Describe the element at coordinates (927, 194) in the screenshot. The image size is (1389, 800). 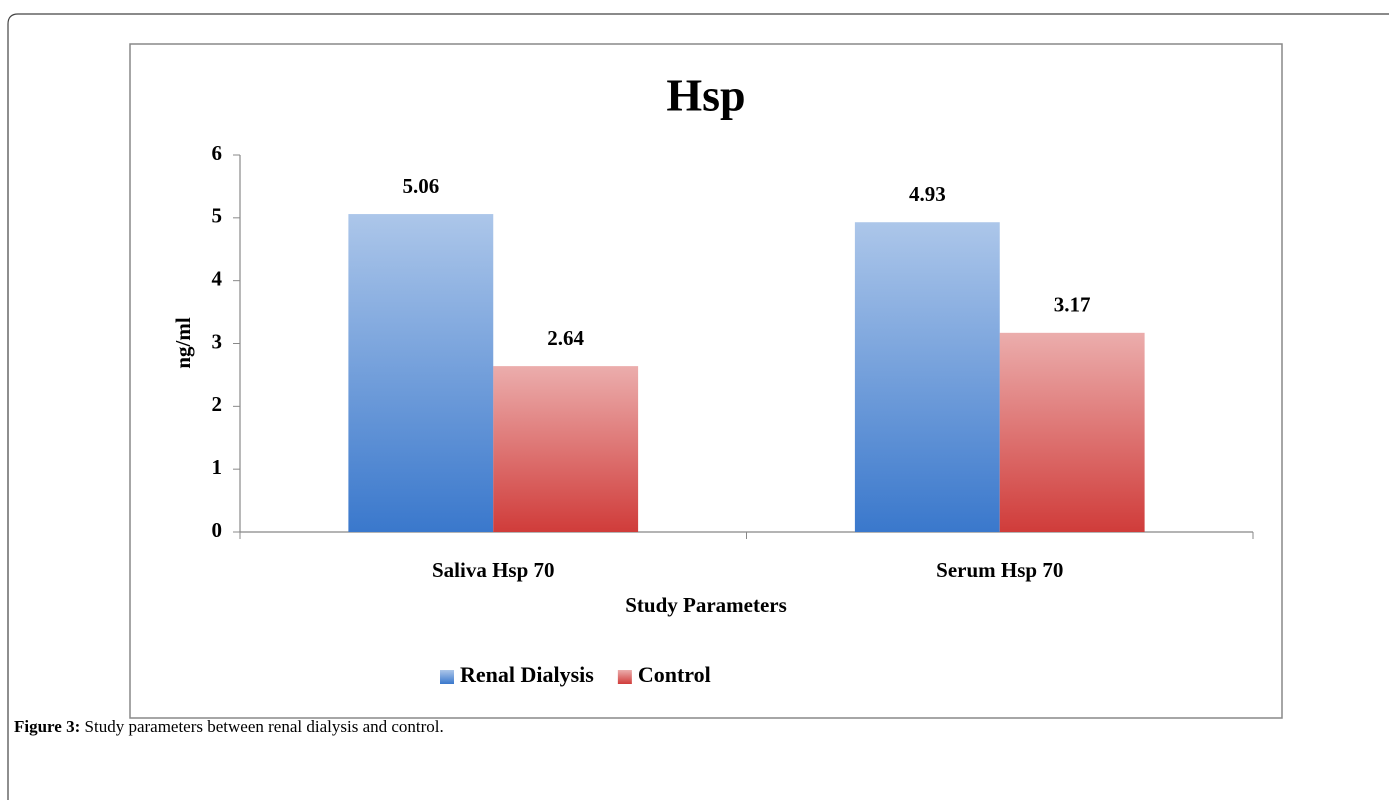
I see `data-label: 4.93` at that location.